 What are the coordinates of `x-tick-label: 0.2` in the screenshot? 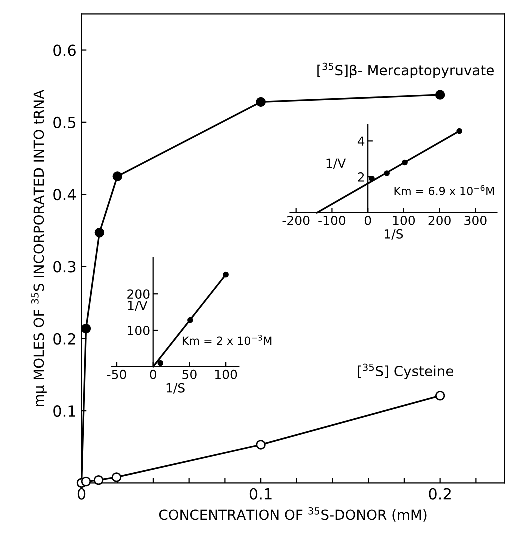 It's located at (440, 494).